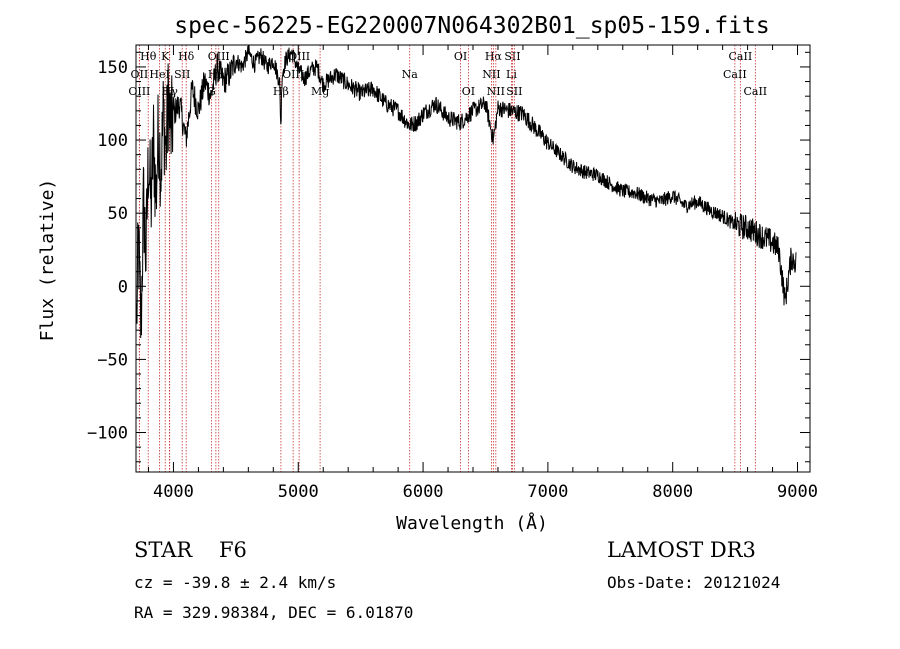 Image resolution: width=900 pixels, height=649 pixels. Describe the element at coordinates (681, 550) in the screenshot. I see `survey-name: LAMOST DR3` at that location.